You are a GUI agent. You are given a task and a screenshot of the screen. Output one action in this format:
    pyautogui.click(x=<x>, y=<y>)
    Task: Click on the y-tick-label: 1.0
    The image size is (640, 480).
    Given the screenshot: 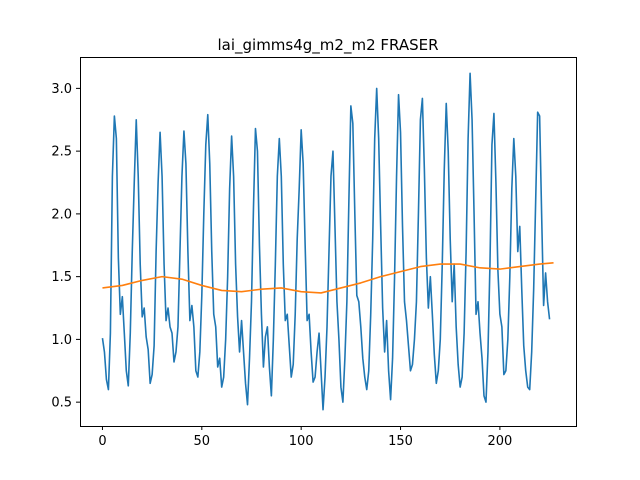 What is the action you would take?
    pyautogui.click(x=61, y=340)
    